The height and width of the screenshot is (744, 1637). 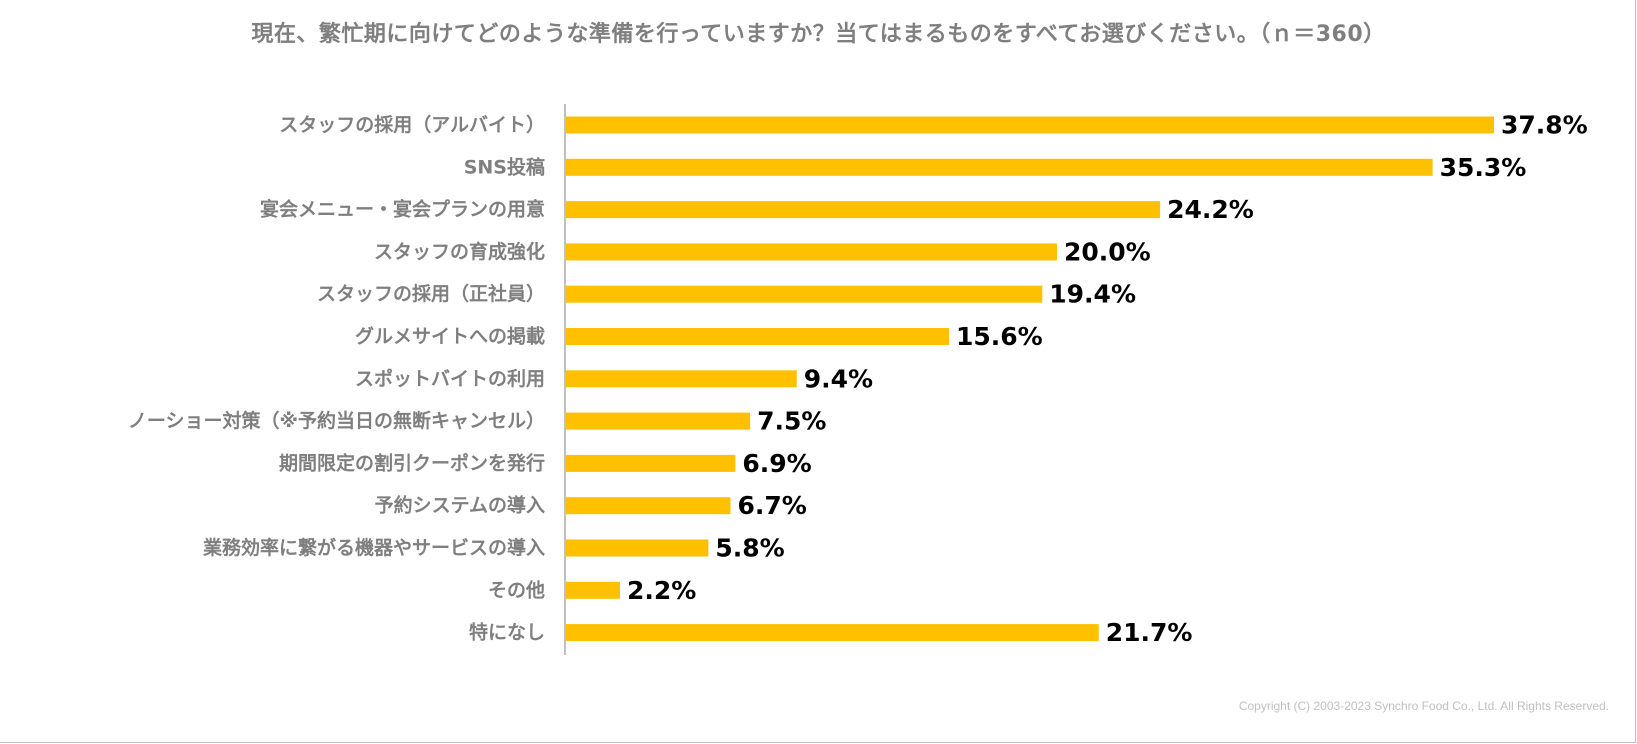 I want to click on category-label: ノーショー対策（※予約当日の無断キャンセル）, so click(x=336, y=420).